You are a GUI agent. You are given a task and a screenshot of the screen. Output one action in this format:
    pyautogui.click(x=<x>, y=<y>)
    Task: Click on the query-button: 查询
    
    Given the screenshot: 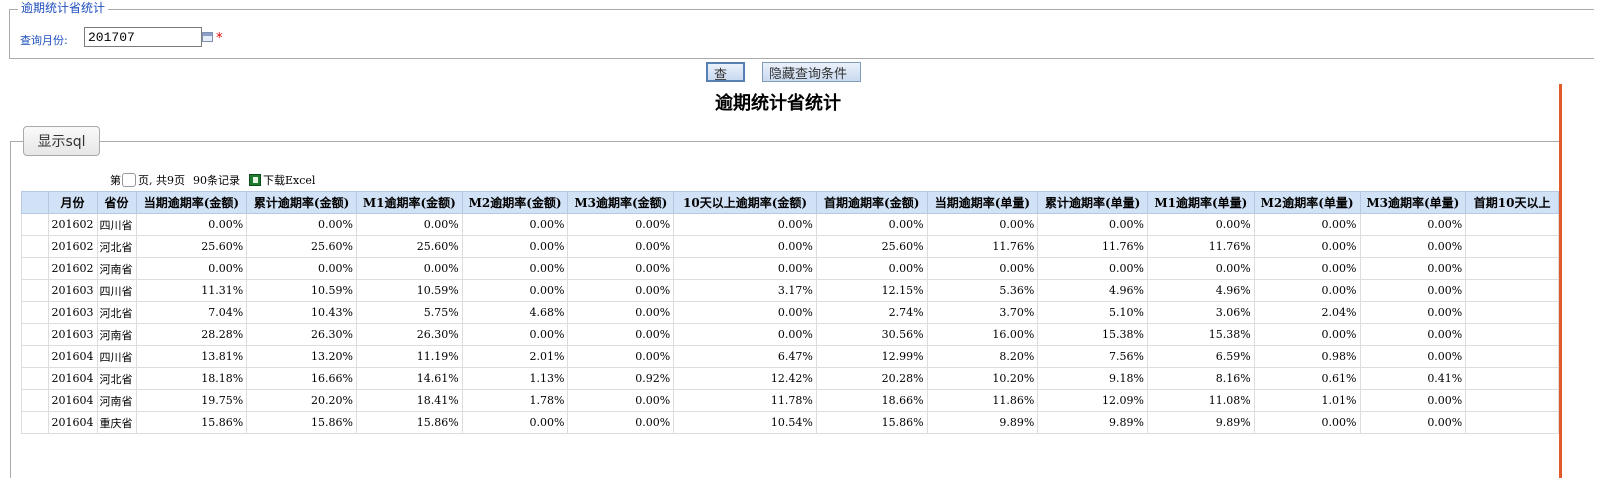 What is the action you would take?
    pyautogui.click(x=725, y=72)
    